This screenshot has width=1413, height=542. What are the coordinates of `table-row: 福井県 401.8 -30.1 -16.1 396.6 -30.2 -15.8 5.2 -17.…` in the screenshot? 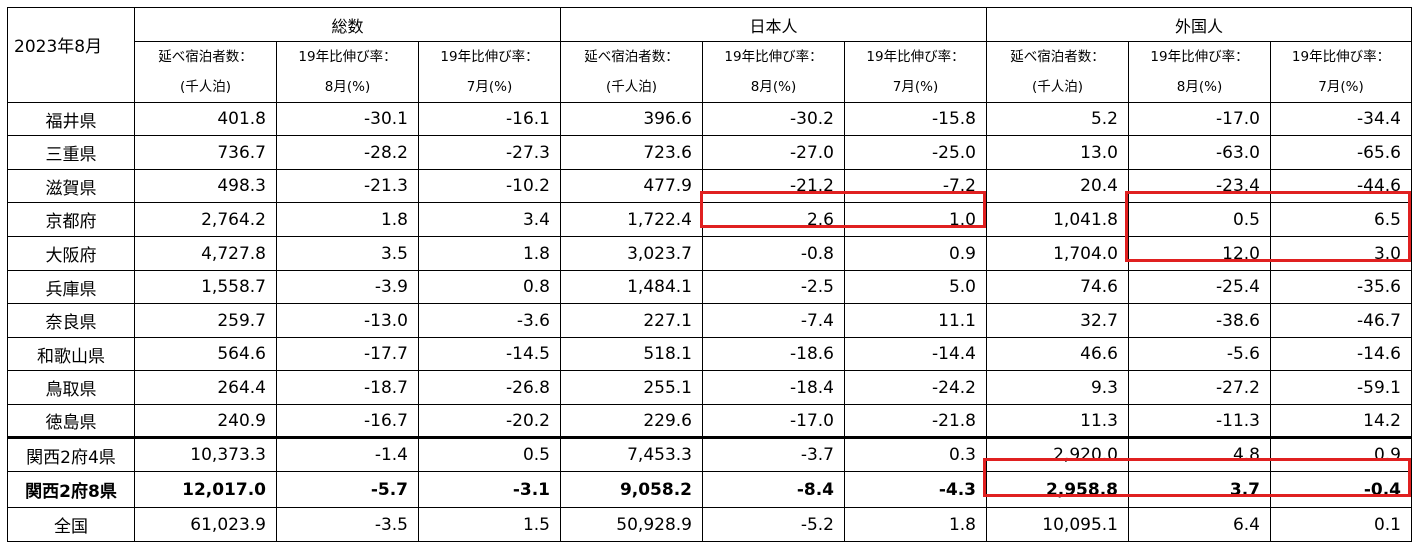 It's located at (709, 119).